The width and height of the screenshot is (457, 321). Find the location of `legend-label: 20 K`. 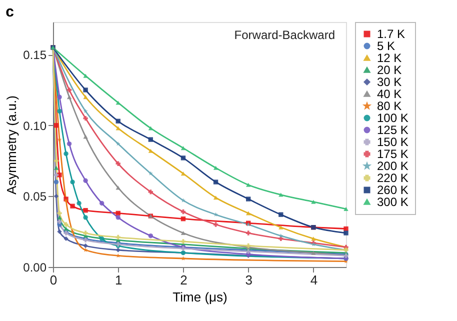

legend-label: 20 K is located at coordinates (389, 70).